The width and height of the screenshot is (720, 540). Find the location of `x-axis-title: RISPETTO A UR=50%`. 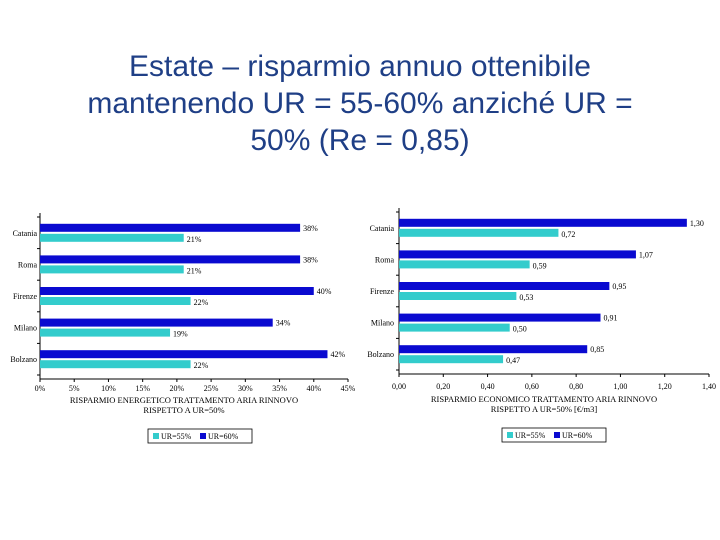

x-axis-title: RISPETTO A UR=50% is located at coordinates (183, 410).